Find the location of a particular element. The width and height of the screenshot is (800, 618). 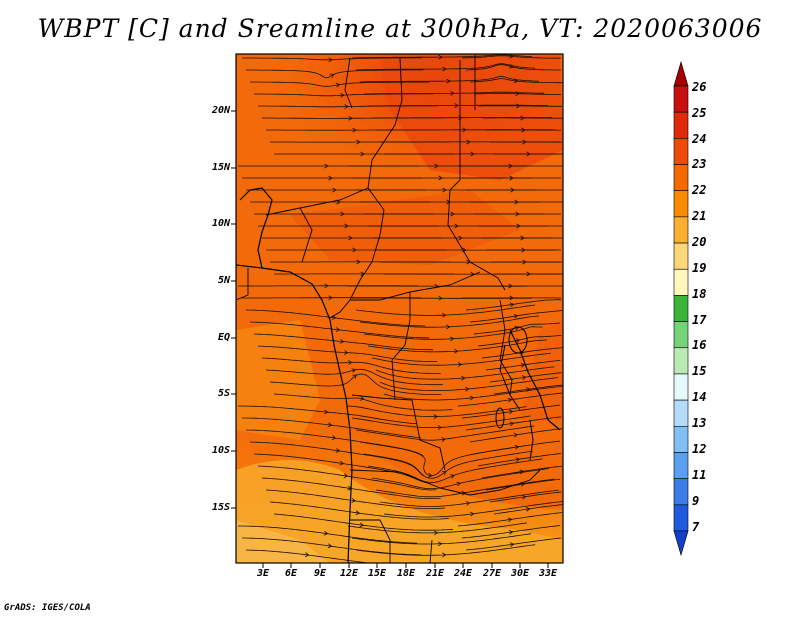

colorbar-label: 14 is located at coordinates (699, 397).